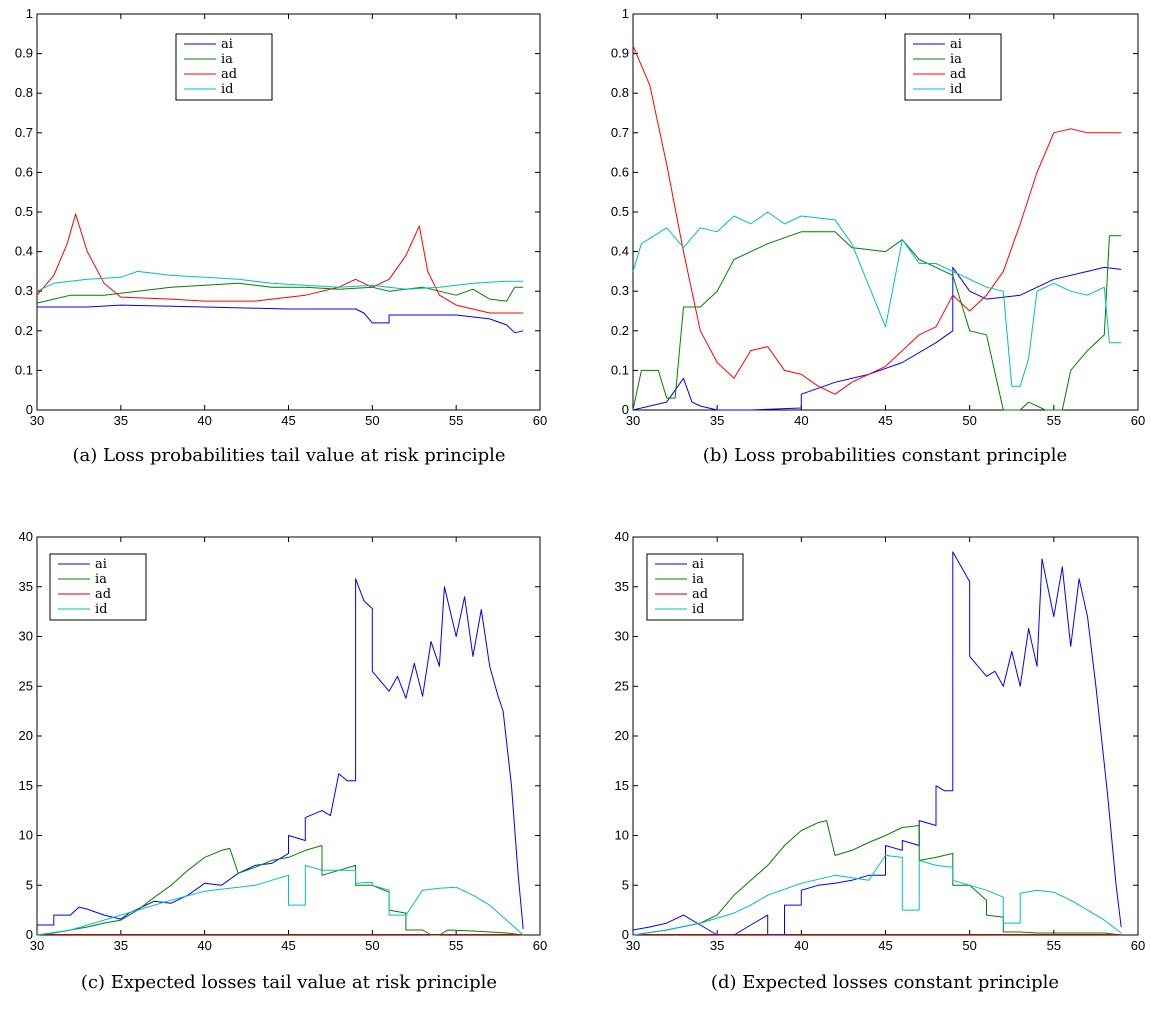  What do you see at coordinates (620, 369) in the screenshot?
I see `y-tick-label: 0.1` at bounding box center [620, 369].